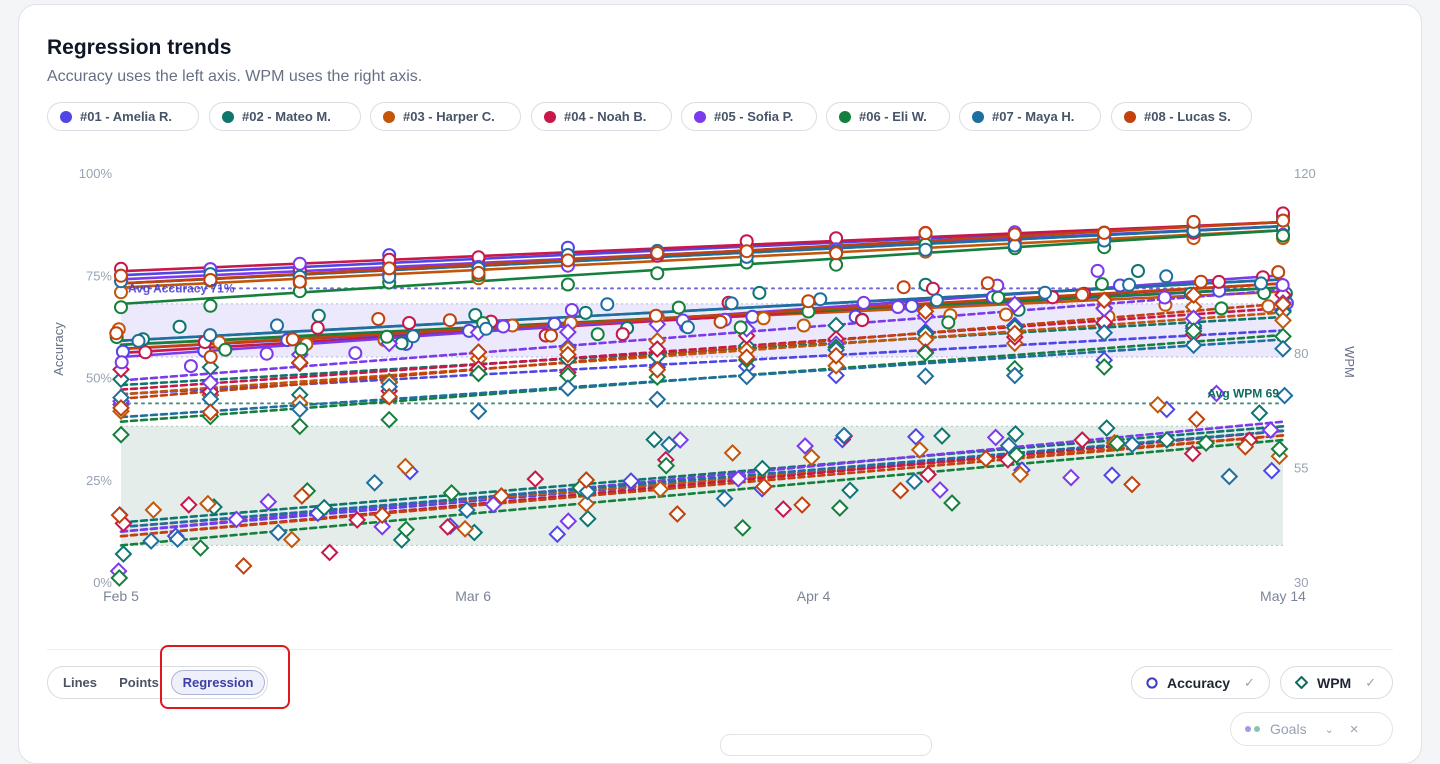 This screenshot has height=764, width=1440. I want to click on tab-lines: Lines, so click(80, 682).